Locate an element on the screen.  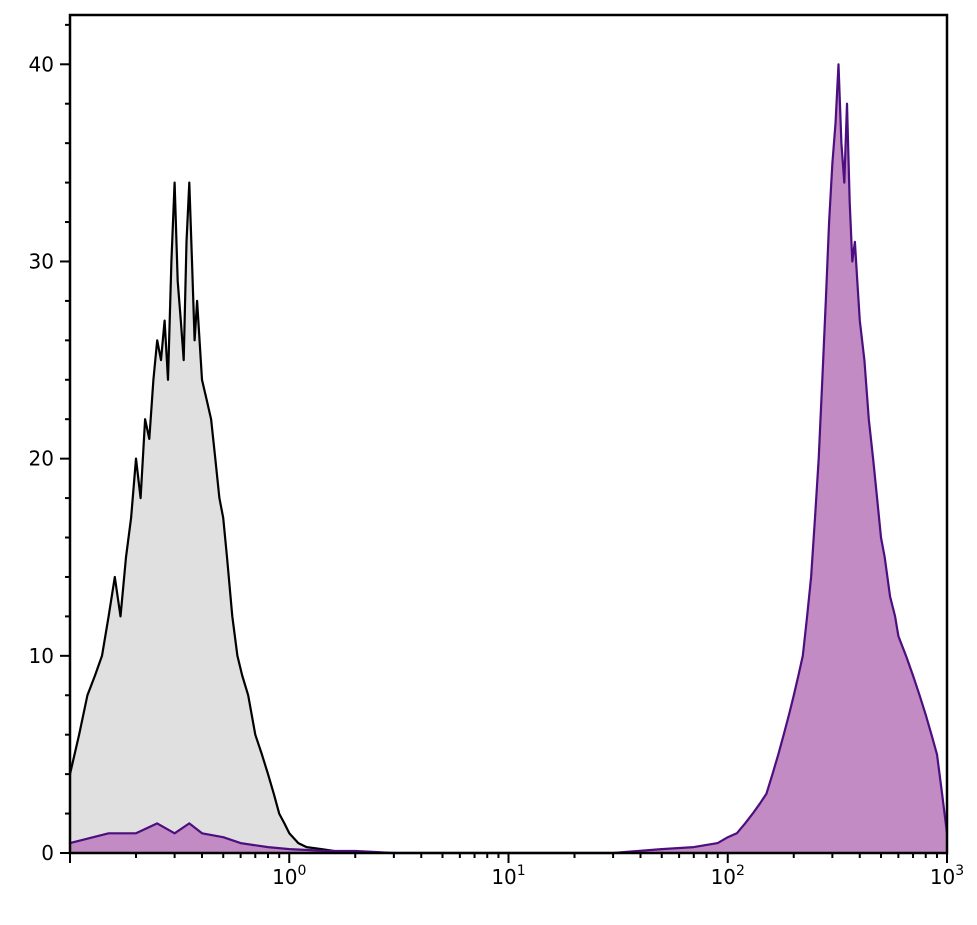
y-tick-label: 30 is located at coordinates (41, 261).